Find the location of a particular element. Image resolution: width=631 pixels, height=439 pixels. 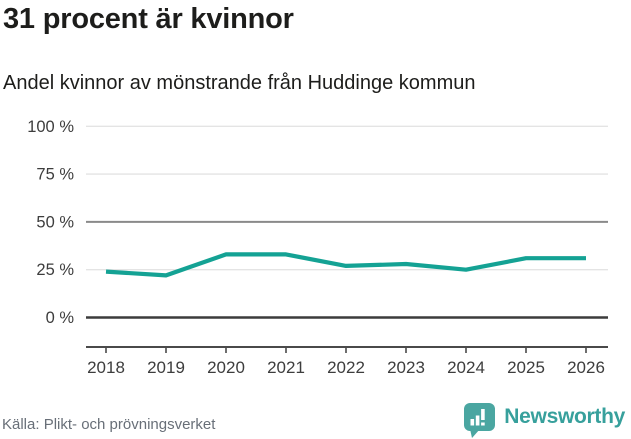

y-tick-label: 50 % is located at coordinates (55, 222).